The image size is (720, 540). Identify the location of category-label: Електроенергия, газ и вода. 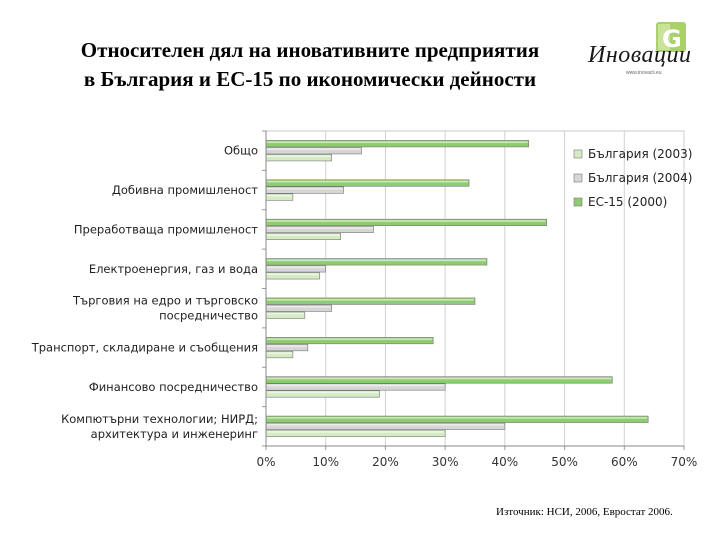
(173, 269).